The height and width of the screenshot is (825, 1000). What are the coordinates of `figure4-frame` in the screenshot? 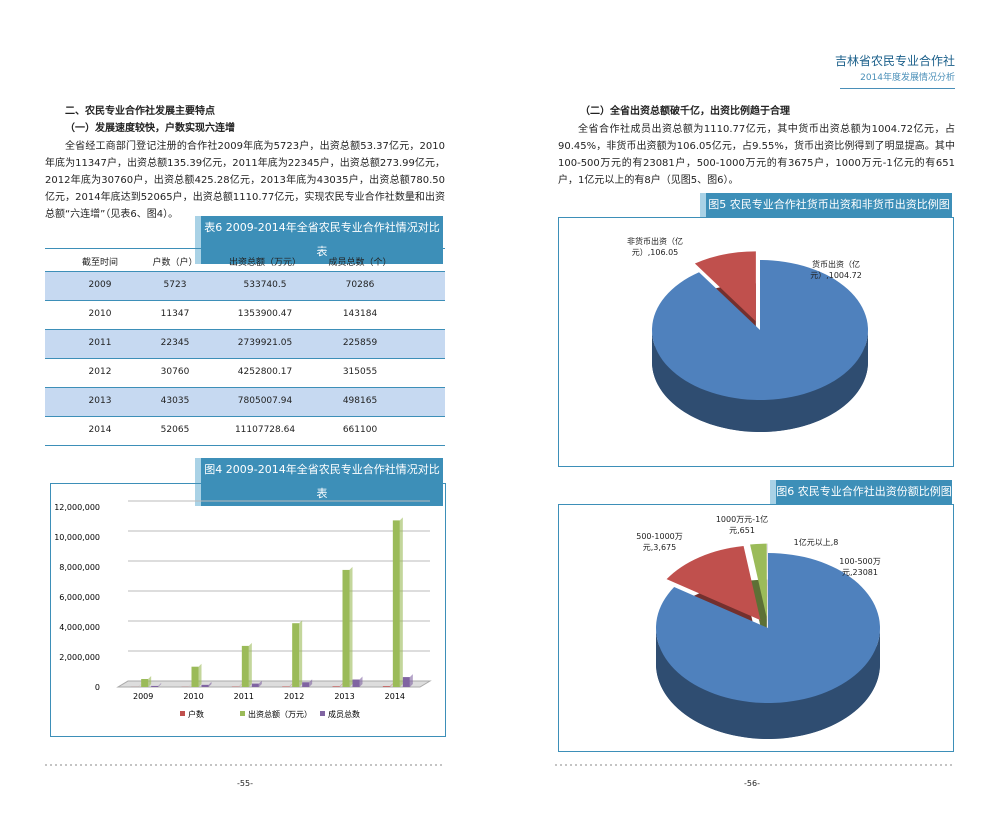 It's located at (248, 610).